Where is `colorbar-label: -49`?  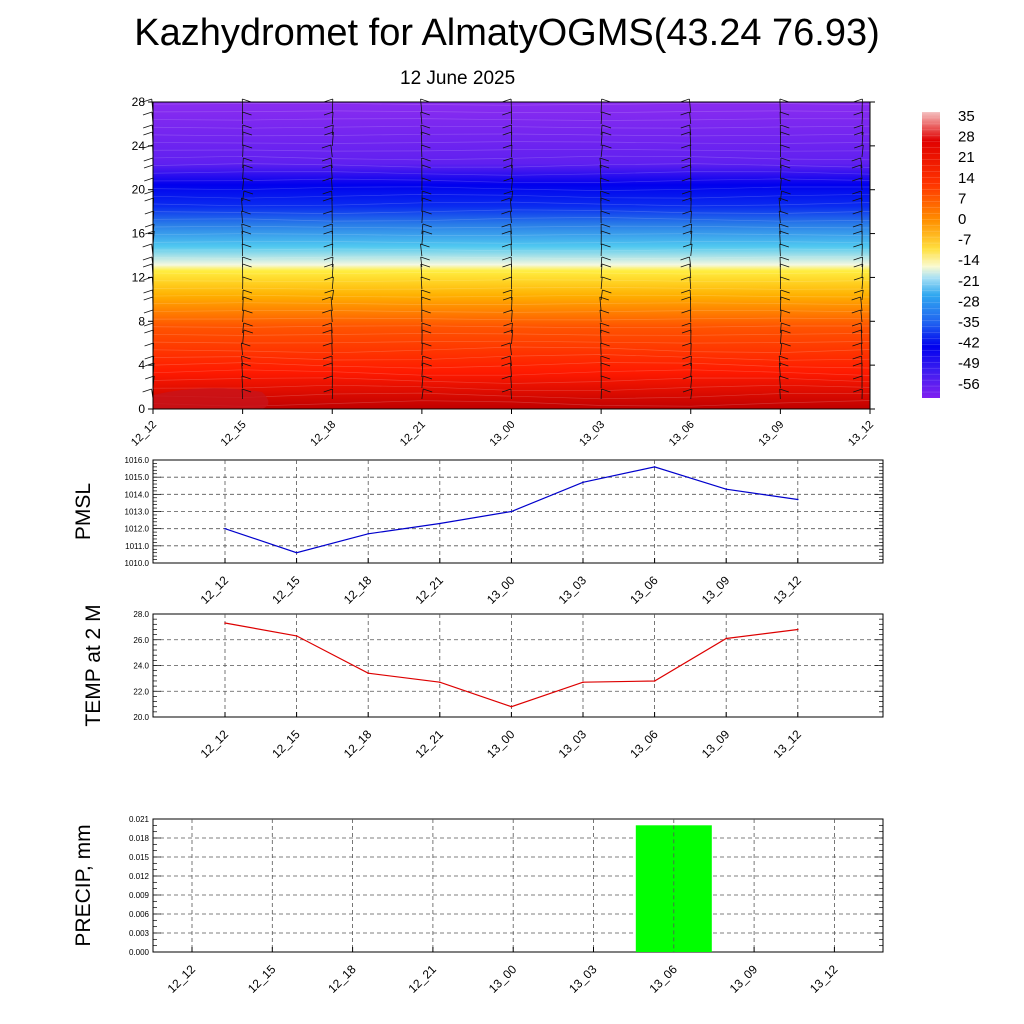
colorbar-label: -49 is located at coordinates (969, 363).